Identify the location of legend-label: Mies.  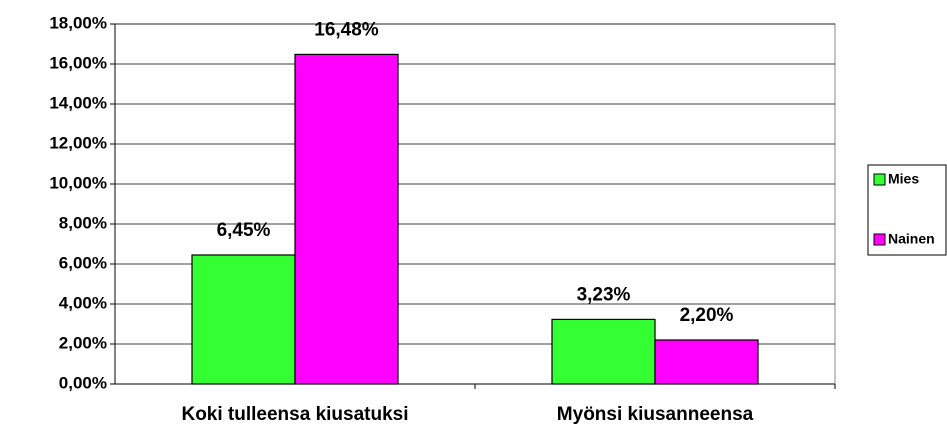
(903, 179).